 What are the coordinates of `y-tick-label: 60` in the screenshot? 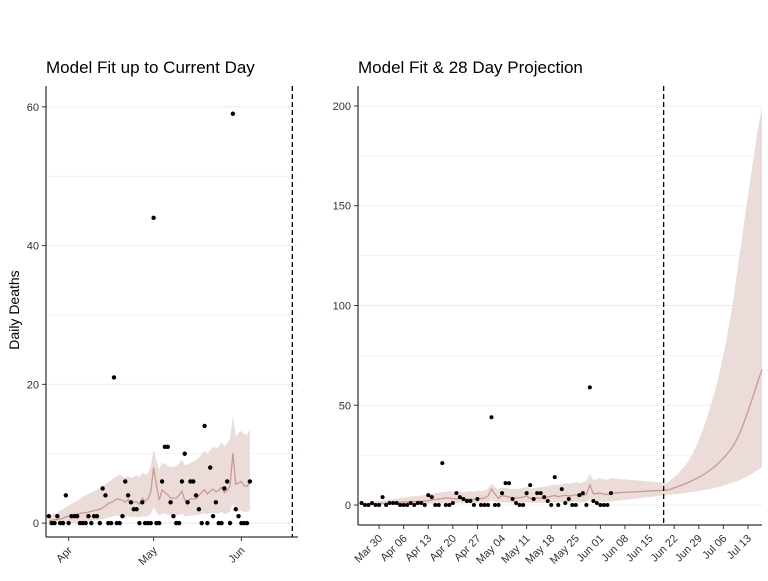 It's located at (33, 108).